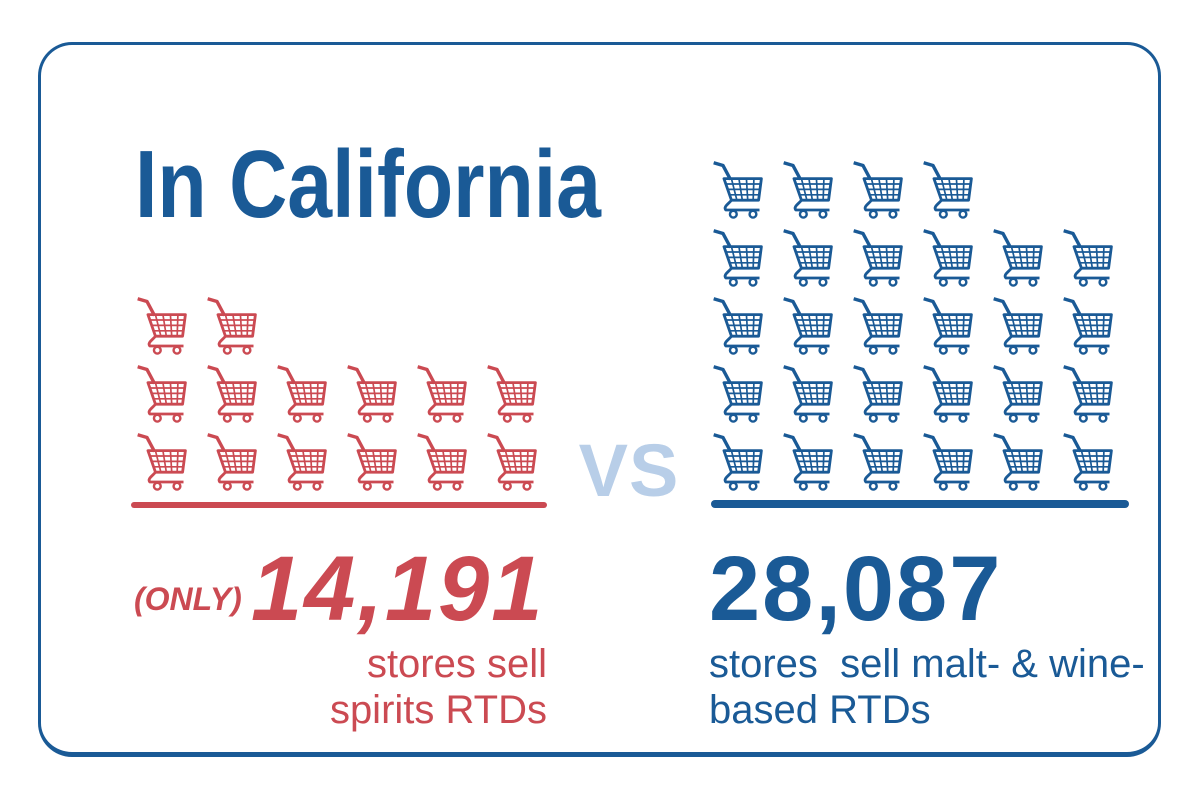 The image size is (1201, 801). I want to click on only-qualifier: (ONLY), so click(188, 599).